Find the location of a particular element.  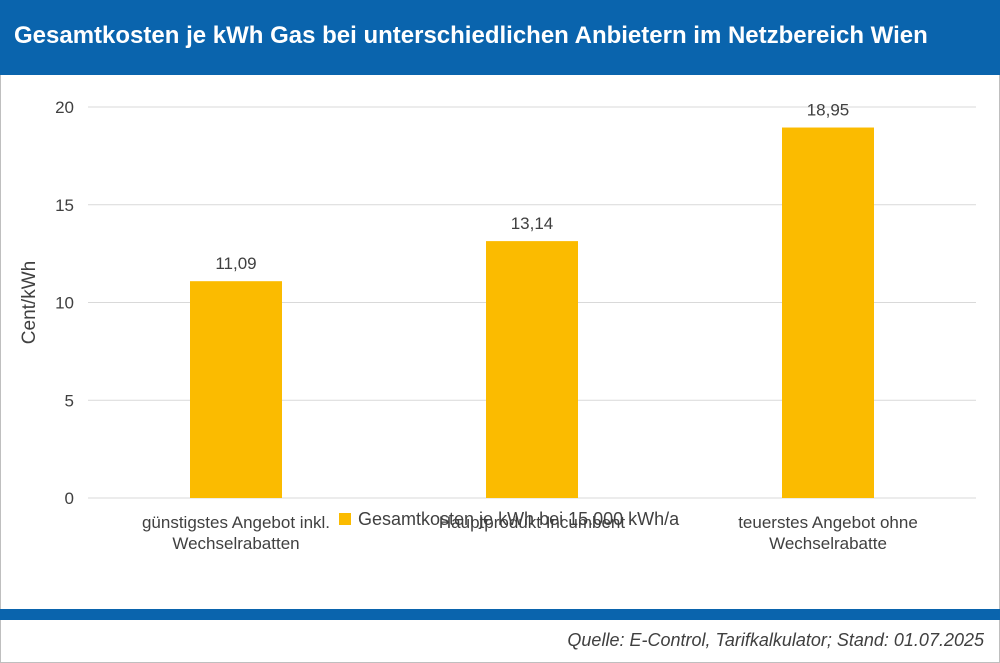

y-tick-label: 20 is located at coordinates (64, 107).